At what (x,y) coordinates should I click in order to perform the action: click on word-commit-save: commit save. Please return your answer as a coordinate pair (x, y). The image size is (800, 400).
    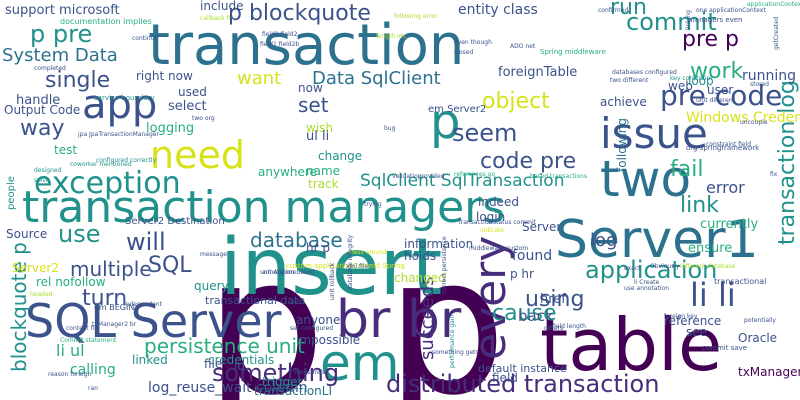
    Looking at the image, I should click on (724, 348).